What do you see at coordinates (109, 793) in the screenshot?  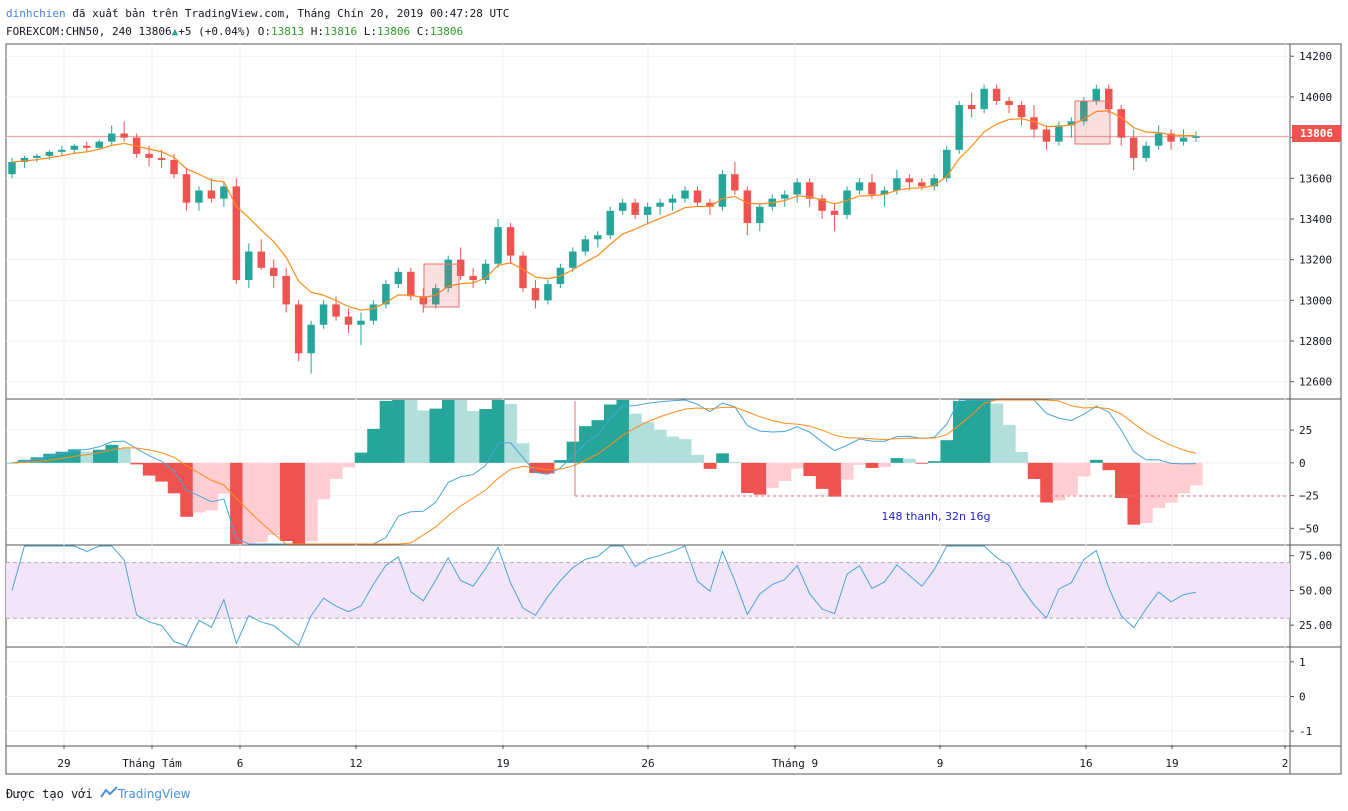 I see `tradingview-logo-icon` at bounding box center [109, 793].